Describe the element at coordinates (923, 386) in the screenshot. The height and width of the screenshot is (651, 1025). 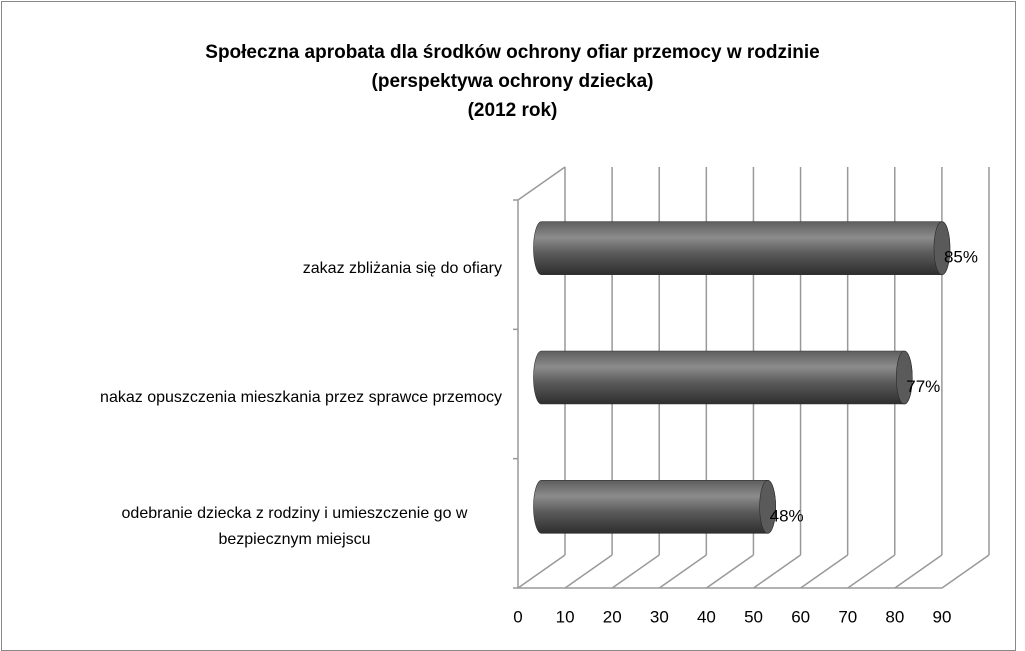
I see `value-label: 77%` at that location.